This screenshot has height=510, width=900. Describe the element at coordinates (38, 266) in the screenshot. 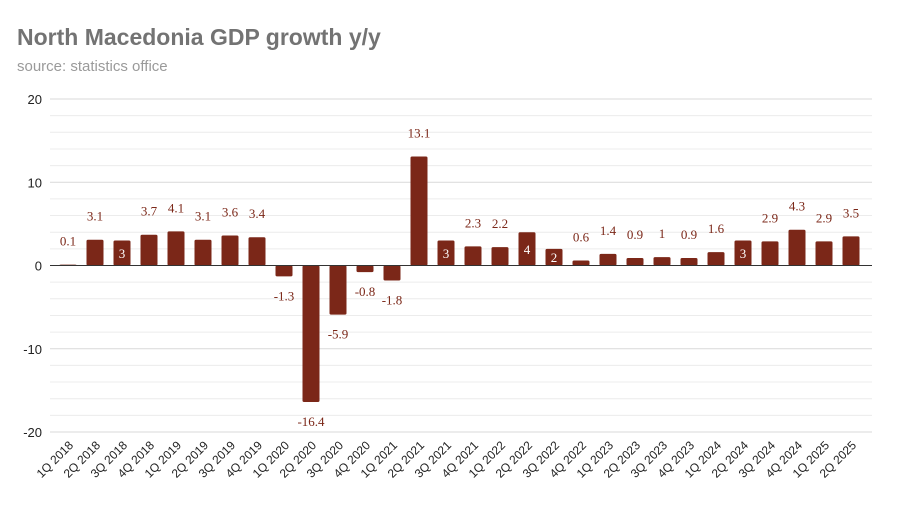

I see `y-tick-label: 0` at that location.